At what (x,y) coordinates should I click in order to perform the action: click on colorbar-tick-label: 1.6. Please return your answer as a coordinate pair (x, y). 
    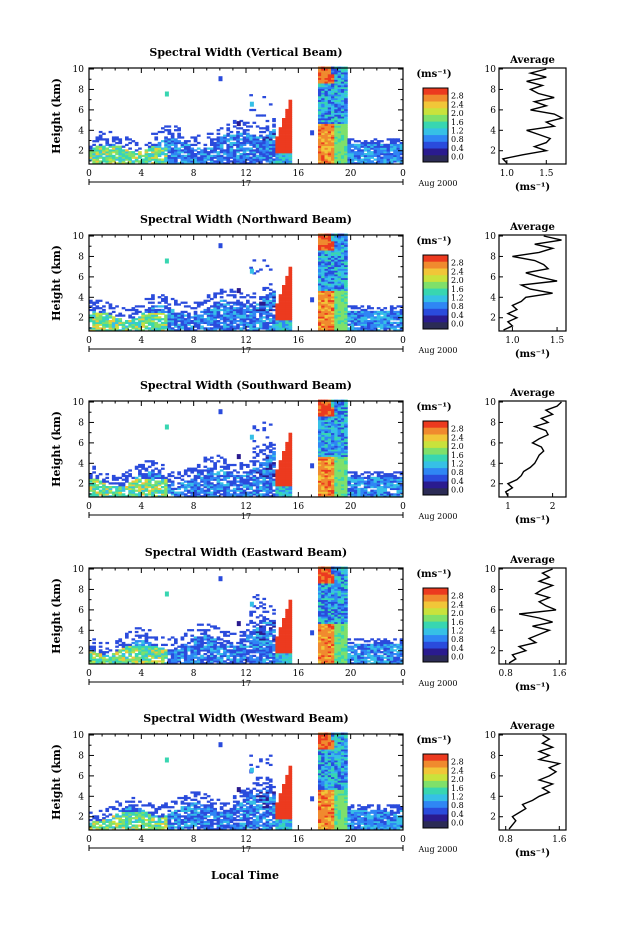
    Looking at the image, I should click on (457, 122).